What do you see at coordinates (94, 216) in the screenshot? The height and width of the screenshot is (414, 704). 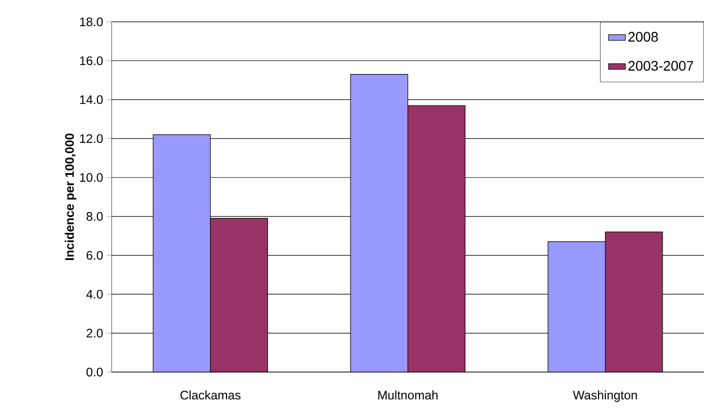 I see `y-tick-label: 8.0` at bounding box center [94, 216].